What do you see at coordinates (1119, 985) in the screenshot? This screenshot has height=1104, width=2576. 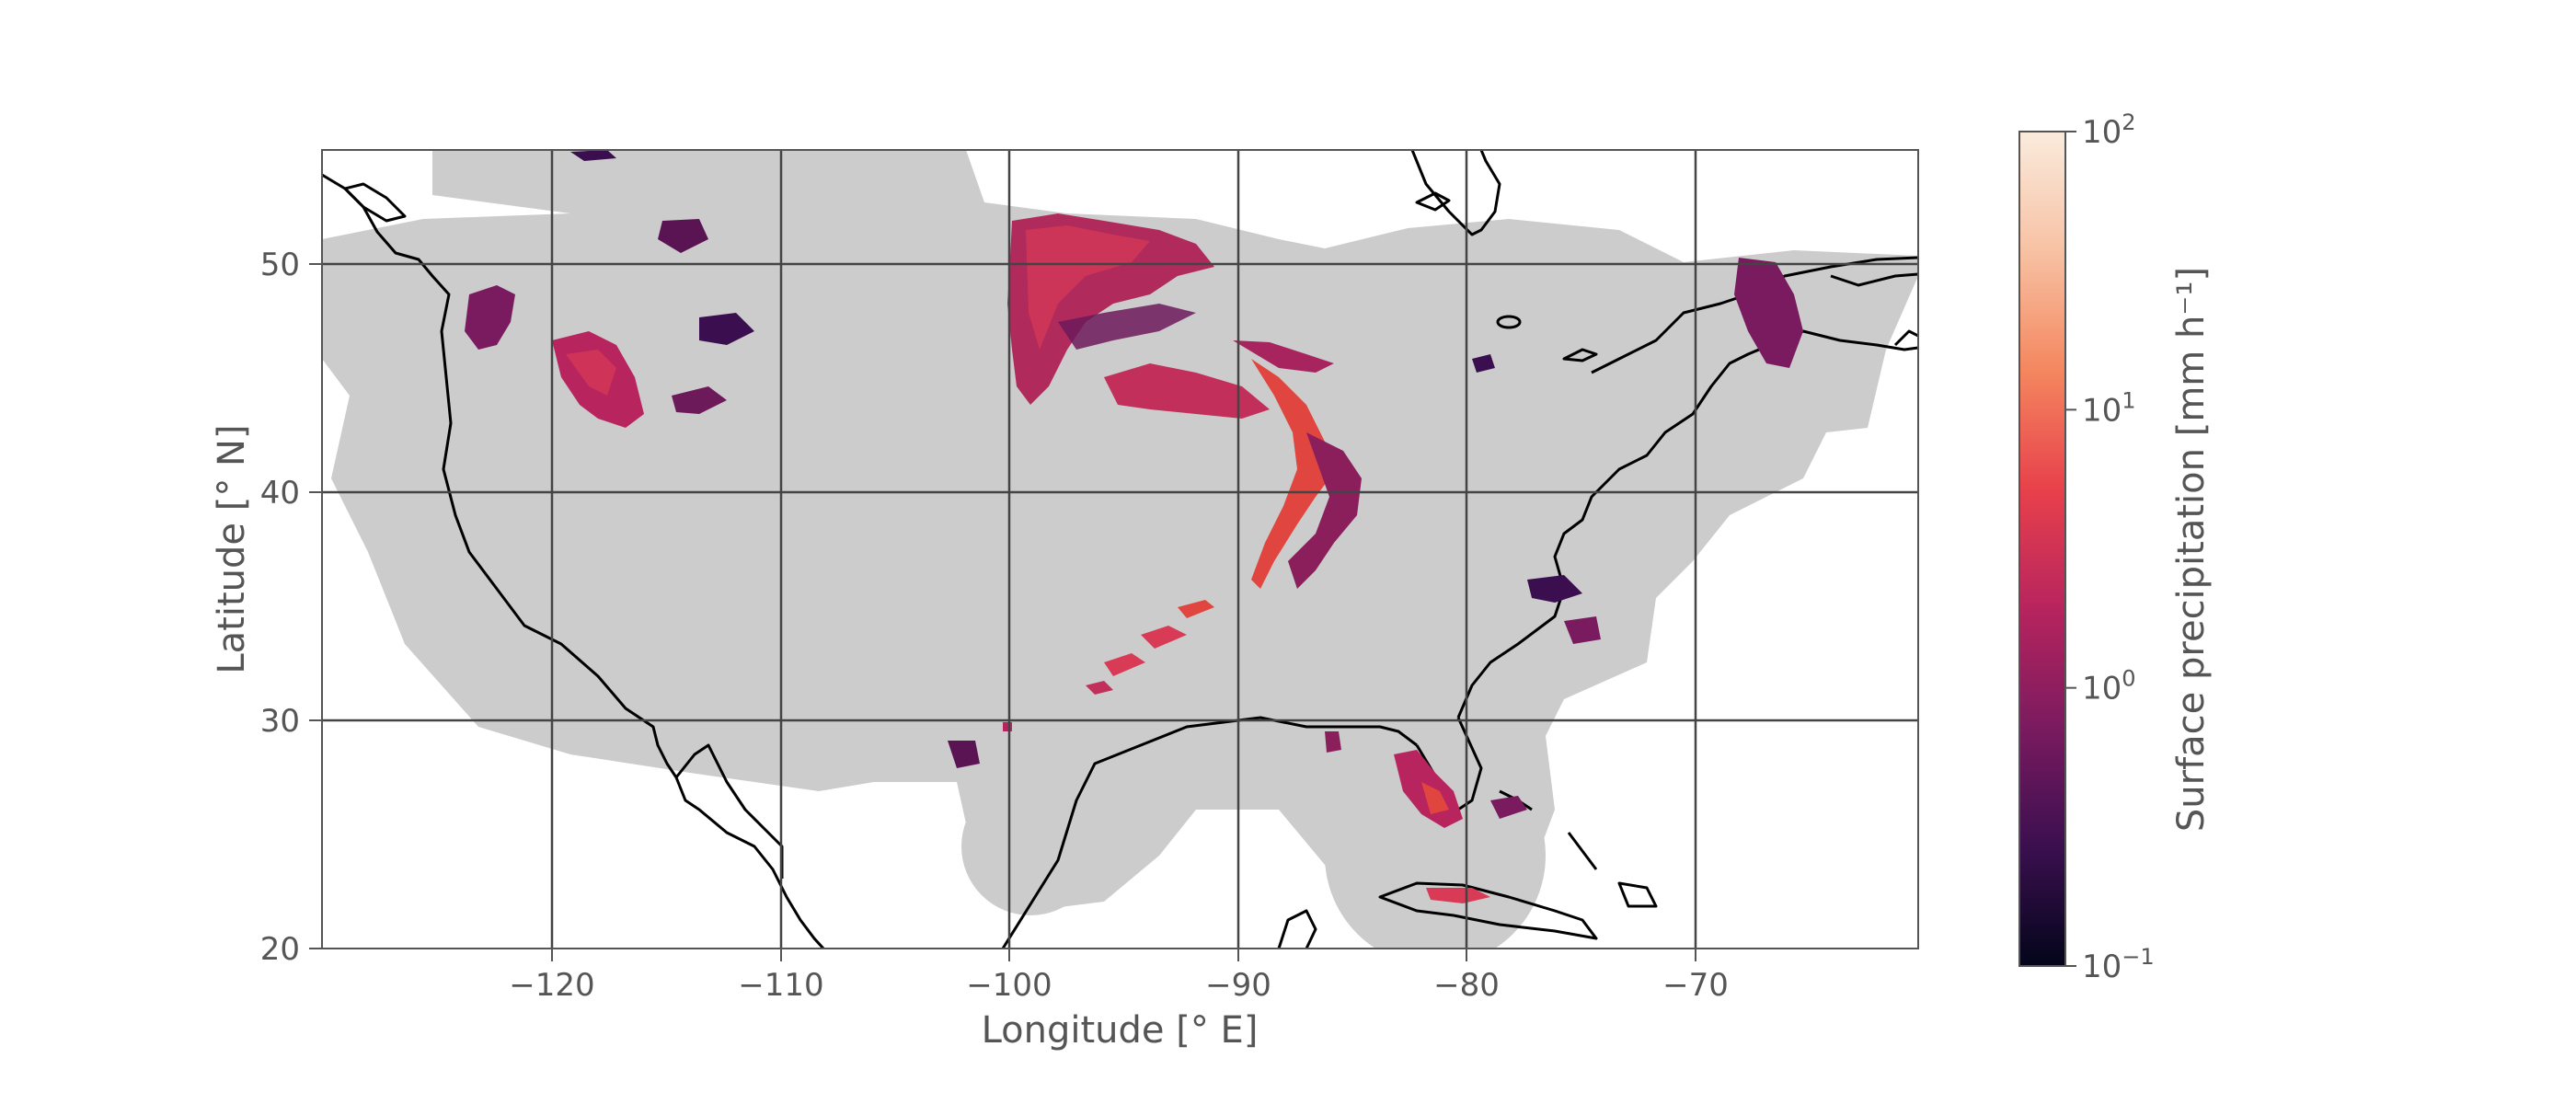 I see `x-tick-labels: −120 −110 −100 −90 −80 −70` at bounding box center [1119, 985].